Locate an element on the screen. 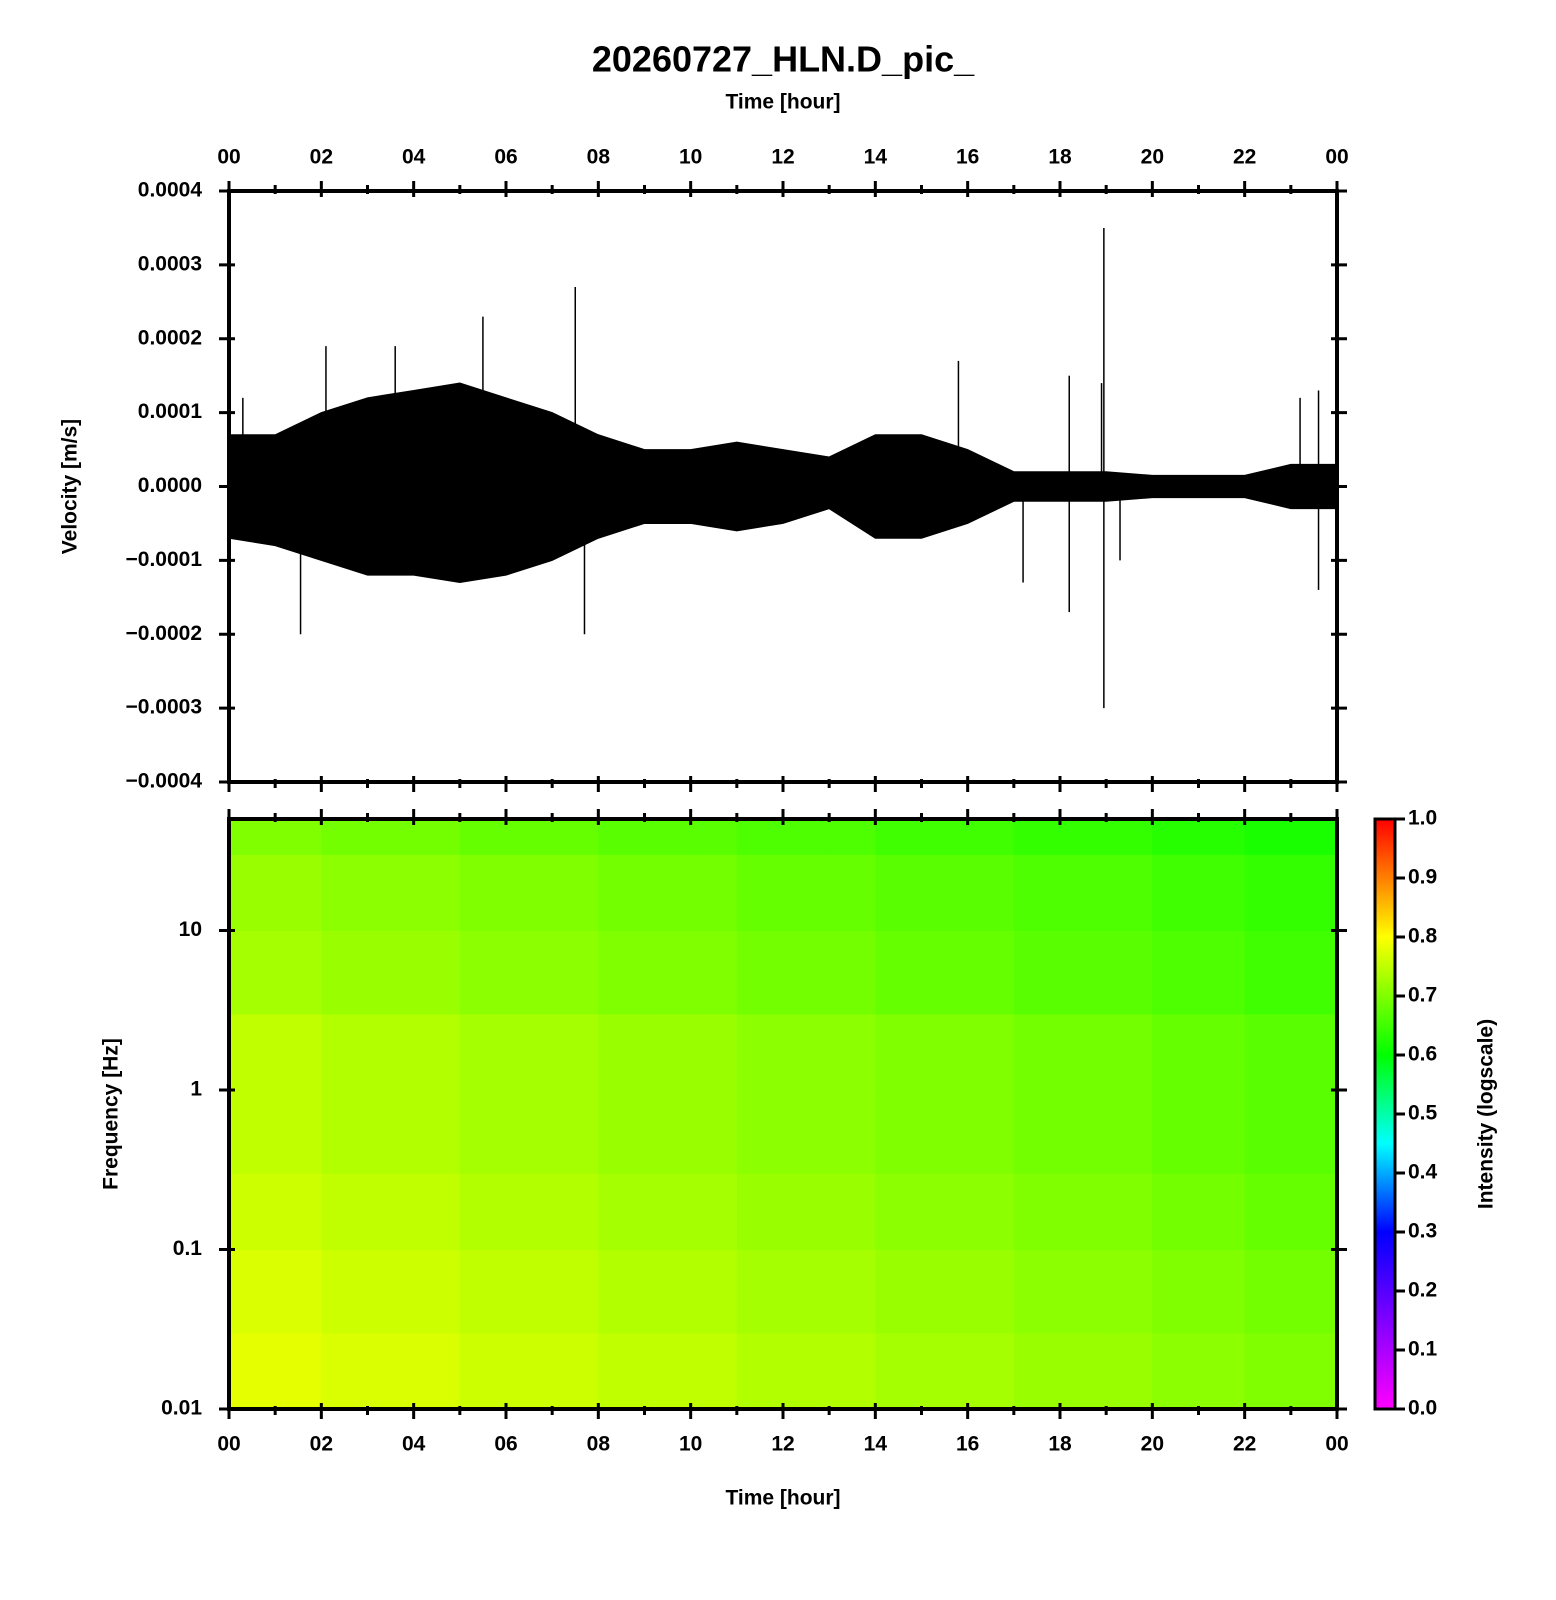 The height and width of the screenshot is (1600, 1556). y-axis-label: Velocity [m/s] is located at coordinates (70, 486).